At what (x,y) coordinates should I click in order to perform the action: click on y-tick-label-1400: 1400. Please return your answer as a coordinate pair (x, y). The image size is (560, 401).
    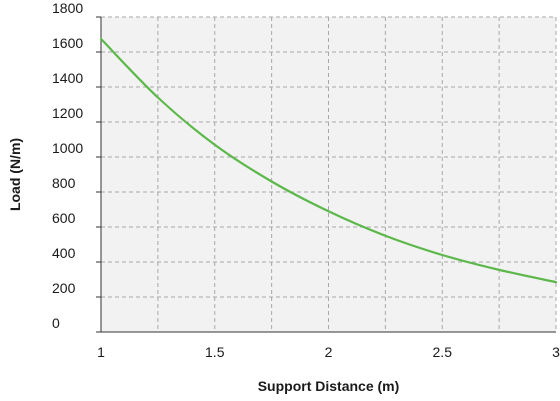
    Looking at the image, I should click on (67, 78).